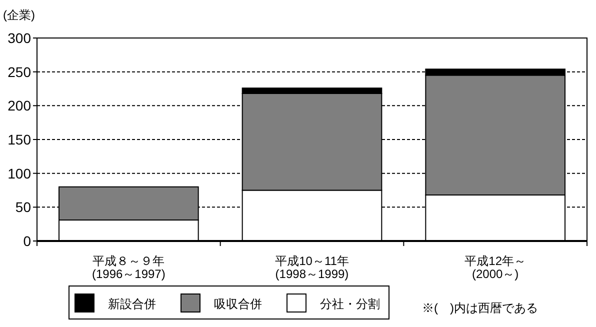 This screenshot has width=596, height=327. Describe the element at coordinates (20, 72) in the screenshot. I see `y-tick-label: 250` at that location.